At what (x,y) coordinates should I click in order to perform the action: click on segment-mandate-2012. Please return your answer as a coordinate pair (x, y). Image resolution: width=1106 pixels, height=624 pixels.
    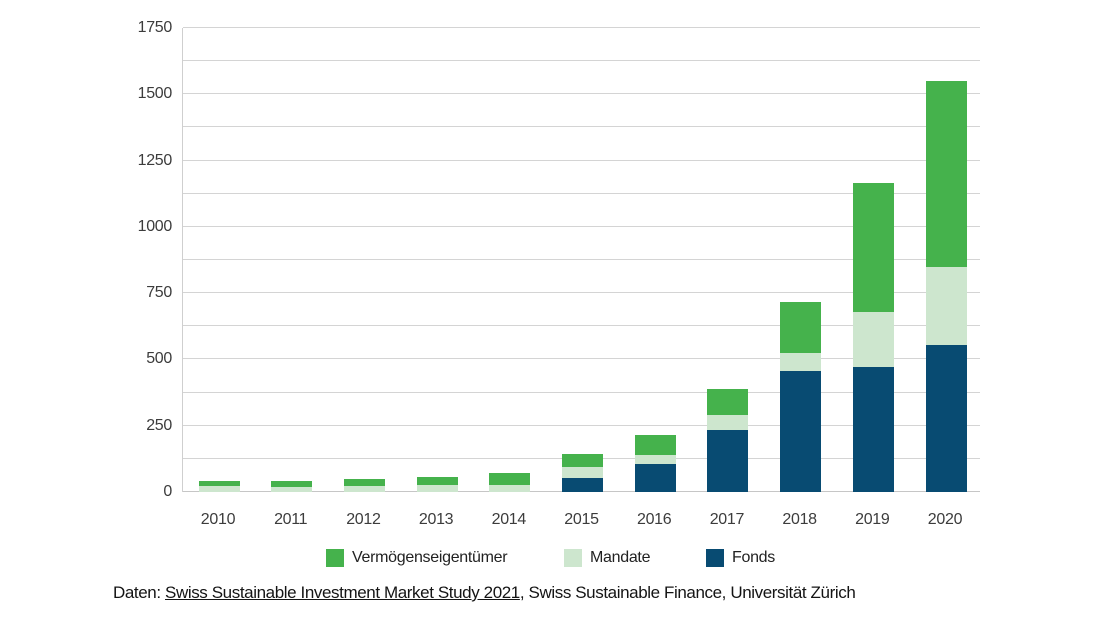
    Looking at the image, I should click on (364, 489).